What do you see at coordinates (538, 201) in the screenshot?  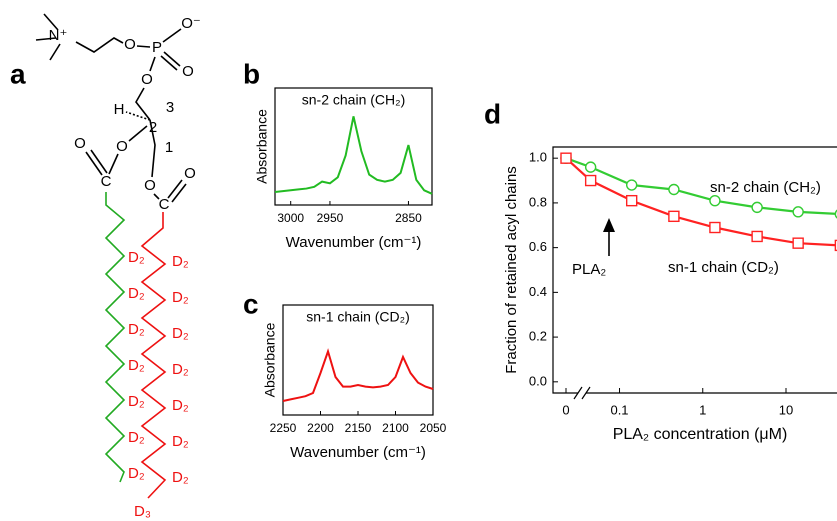 I see `y-tick-label: 0.8` at bounding box center [538, 201].